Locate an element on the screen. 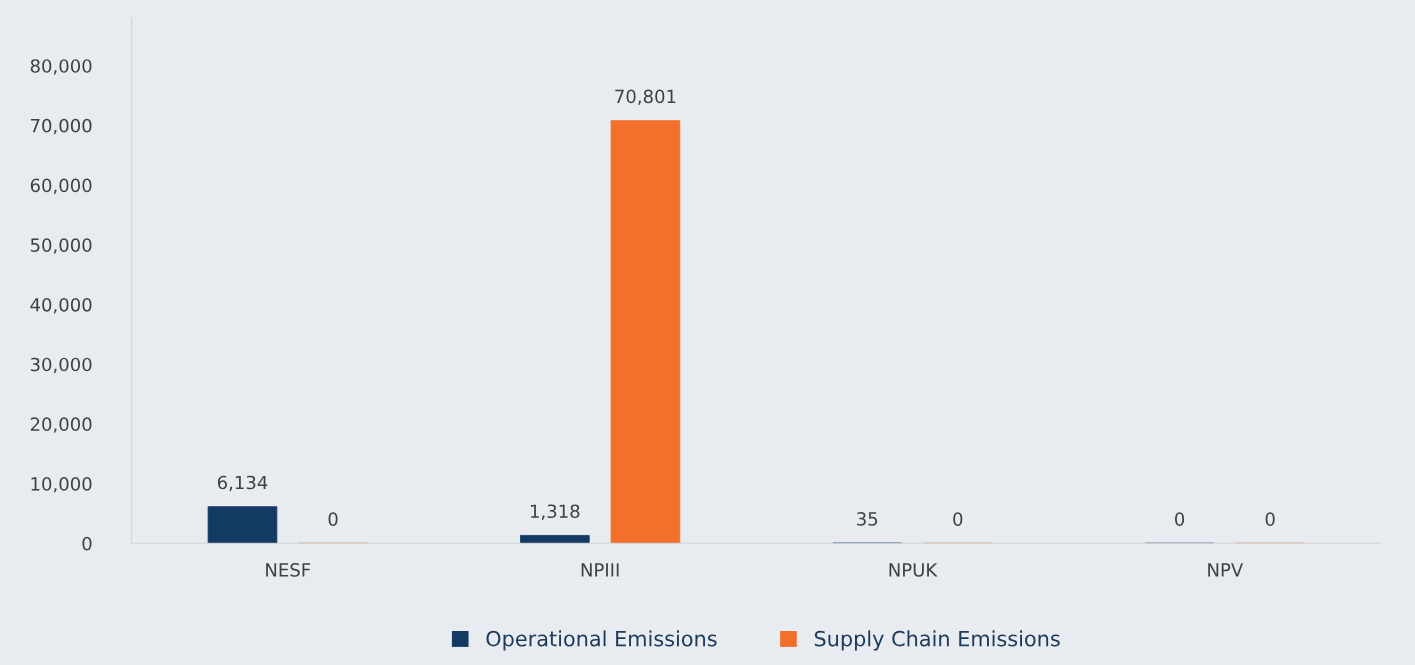 The height and width of the screenshot is (665, 1415). y-tick-label: 80,000 is located at coordinates (61, 67).